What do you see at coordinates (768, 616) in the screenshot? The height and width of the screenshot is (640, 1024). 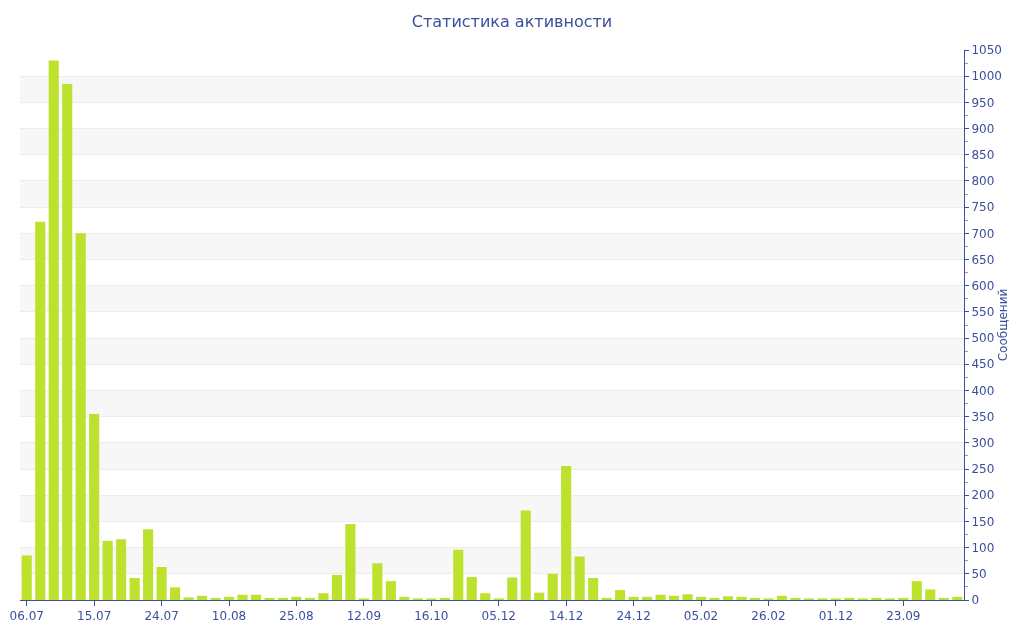 I see `x-tick-label: 26.02` at bounding box center [768, 616].